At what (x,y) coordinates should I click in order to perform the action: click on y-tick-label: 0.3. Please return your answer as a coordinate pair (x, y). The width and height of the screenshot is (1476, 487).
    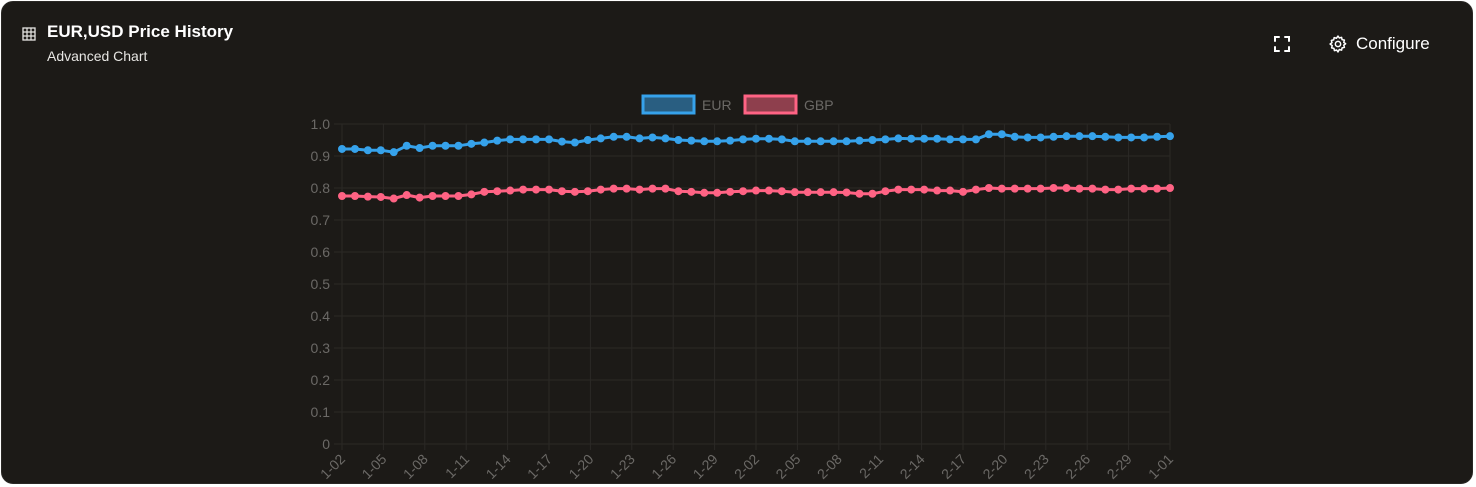
    Looking at the image, I should click on (321, 348).